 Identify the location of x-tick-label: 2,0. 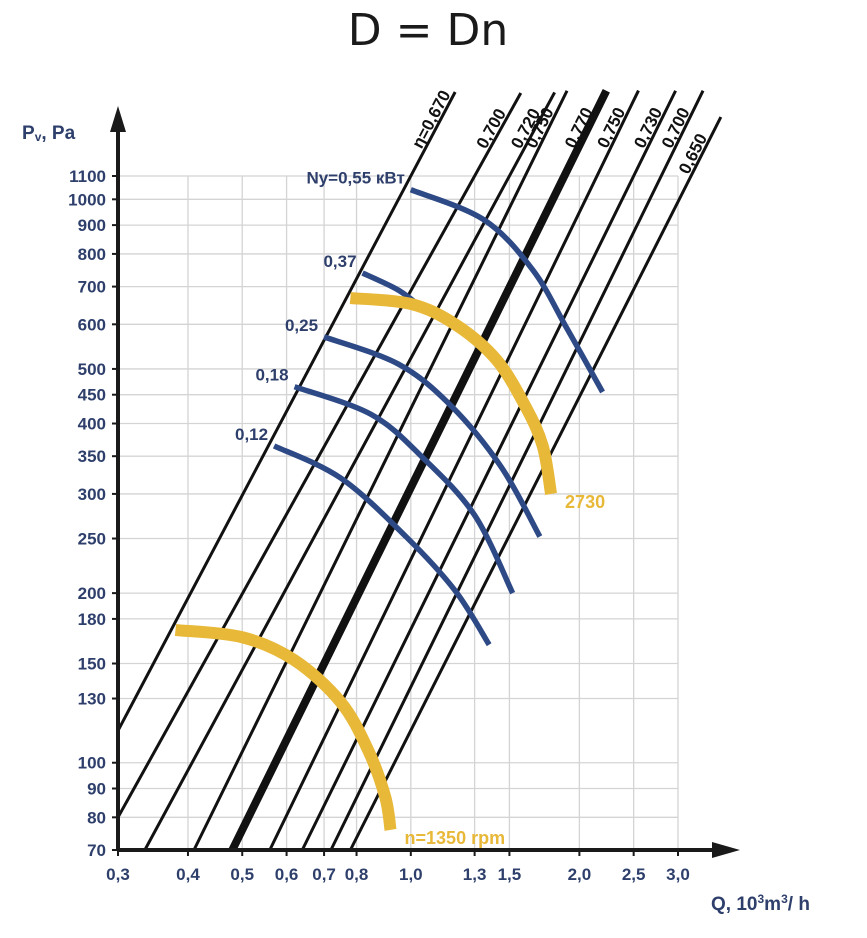
(580, 874).